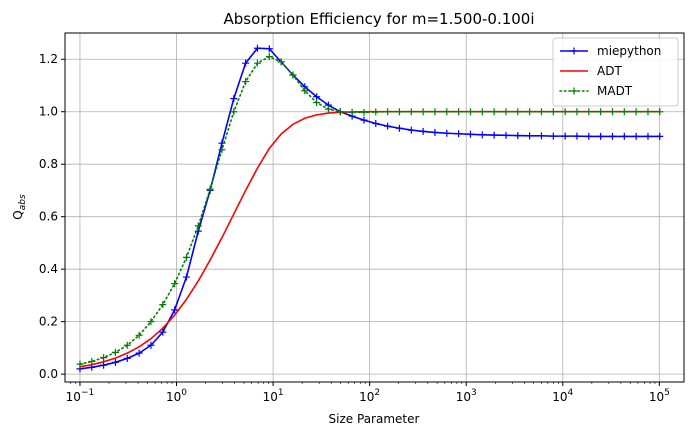  Describe the element at coordinates (615, 91) in the screenshot. I see `legend-label: MADT` at that location.